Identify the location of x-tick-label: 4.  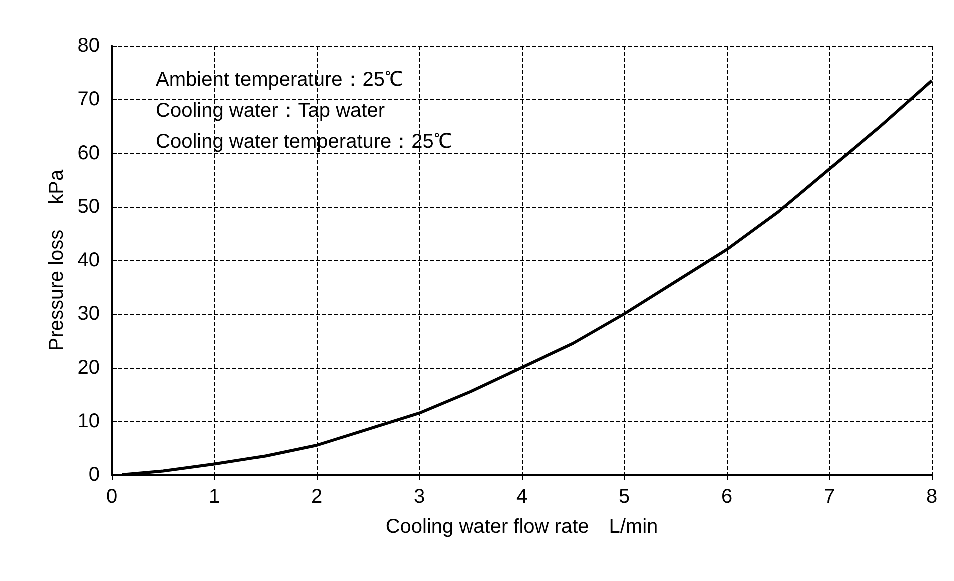
(522, 497).